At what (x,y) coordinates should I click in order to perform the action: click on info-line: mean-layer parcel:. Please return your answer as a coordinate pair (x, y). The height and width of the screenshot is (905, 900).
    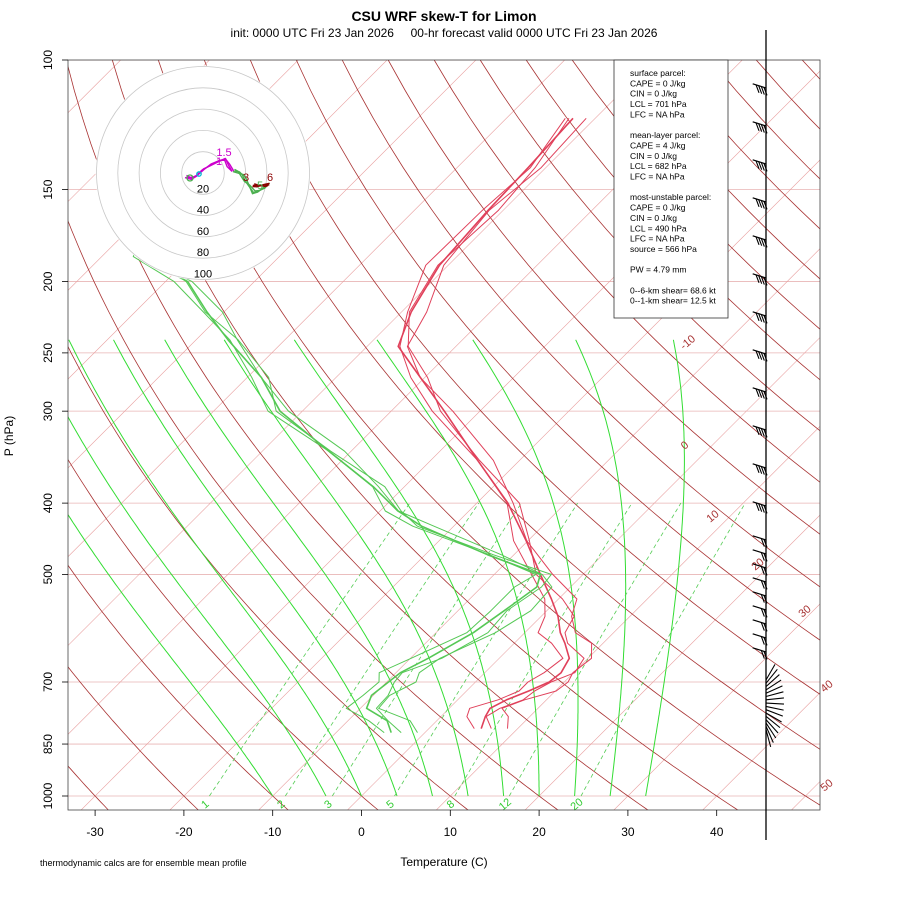
    Looking at the image, I should click on (665, 135).